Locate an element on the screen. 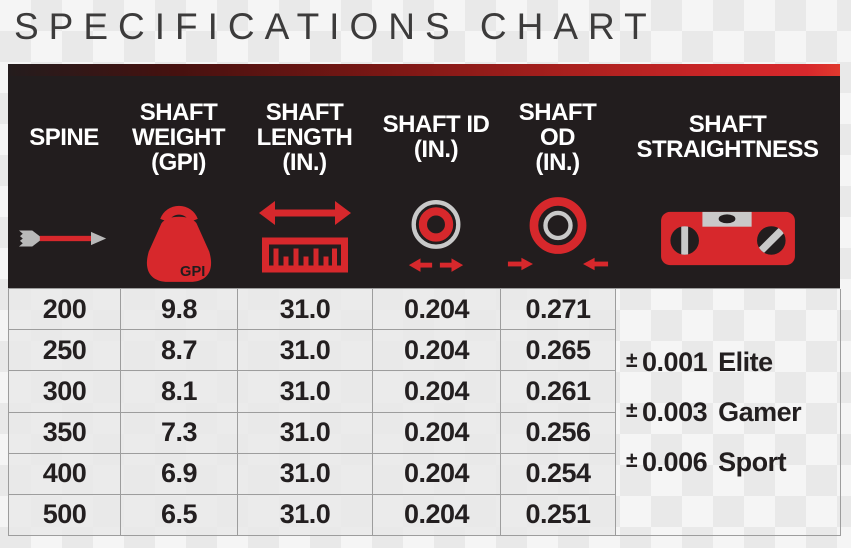 This screenshot has width=851, height=548. straightness-merged-cell: ±0.001 Elite ±0.003 Gamer ±0.006 Sport is located at coordinates (728, 412).